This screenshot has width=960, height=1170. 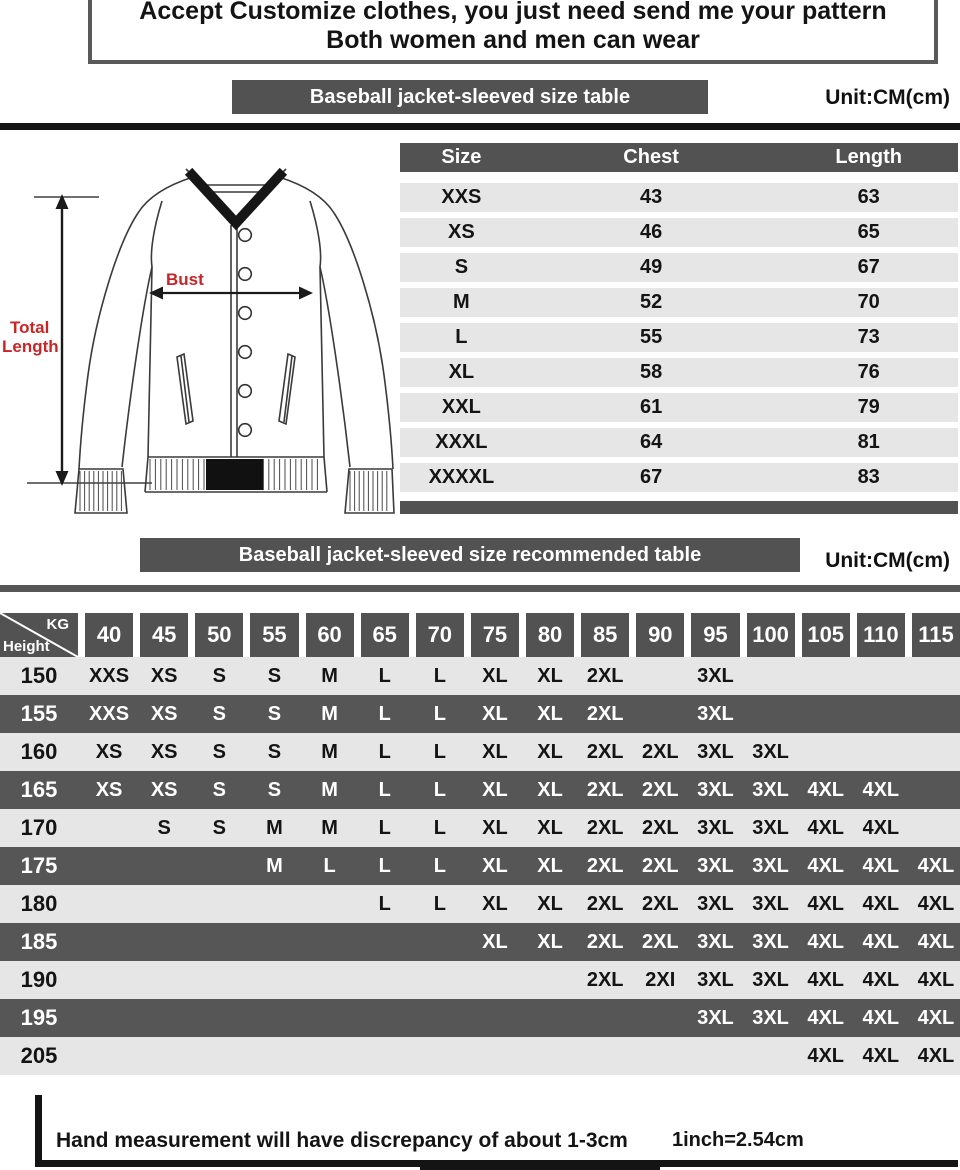 What do you see at coordinates (39, 1055) in the screenshot?
I see `height-cell: 205` at bounding box center [39, 1055].